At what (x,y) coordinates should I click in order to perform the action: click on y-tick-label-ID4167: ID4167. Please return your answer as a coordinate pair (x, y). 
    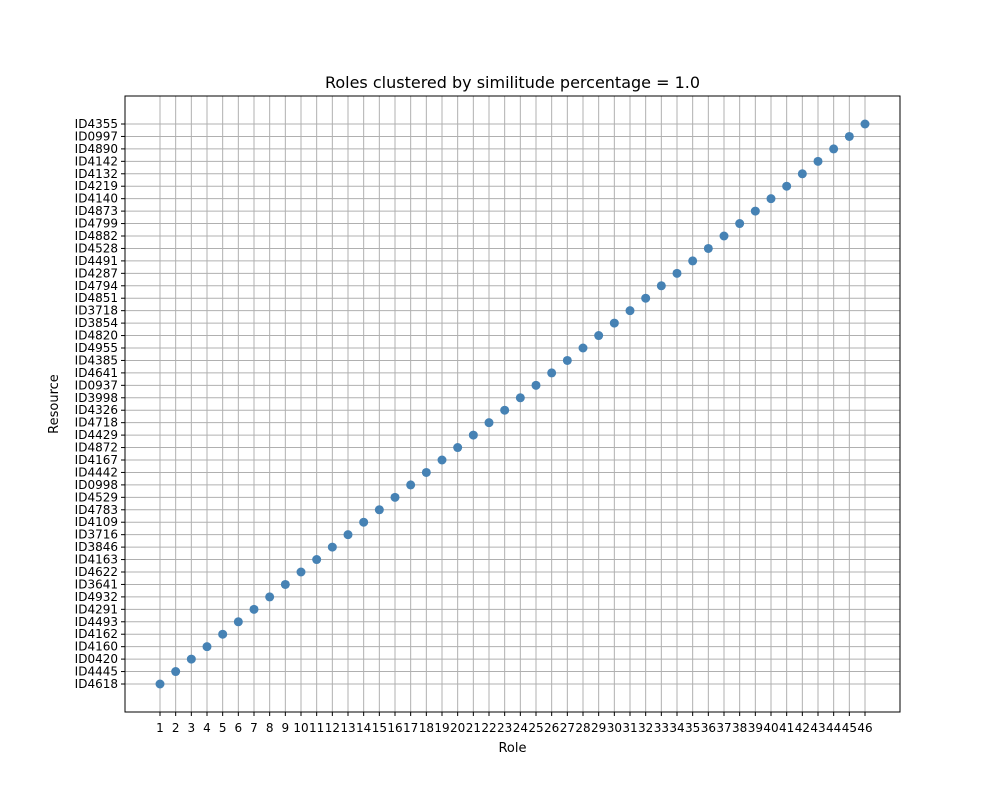
    Looking at the image, I should click on (96, 460).